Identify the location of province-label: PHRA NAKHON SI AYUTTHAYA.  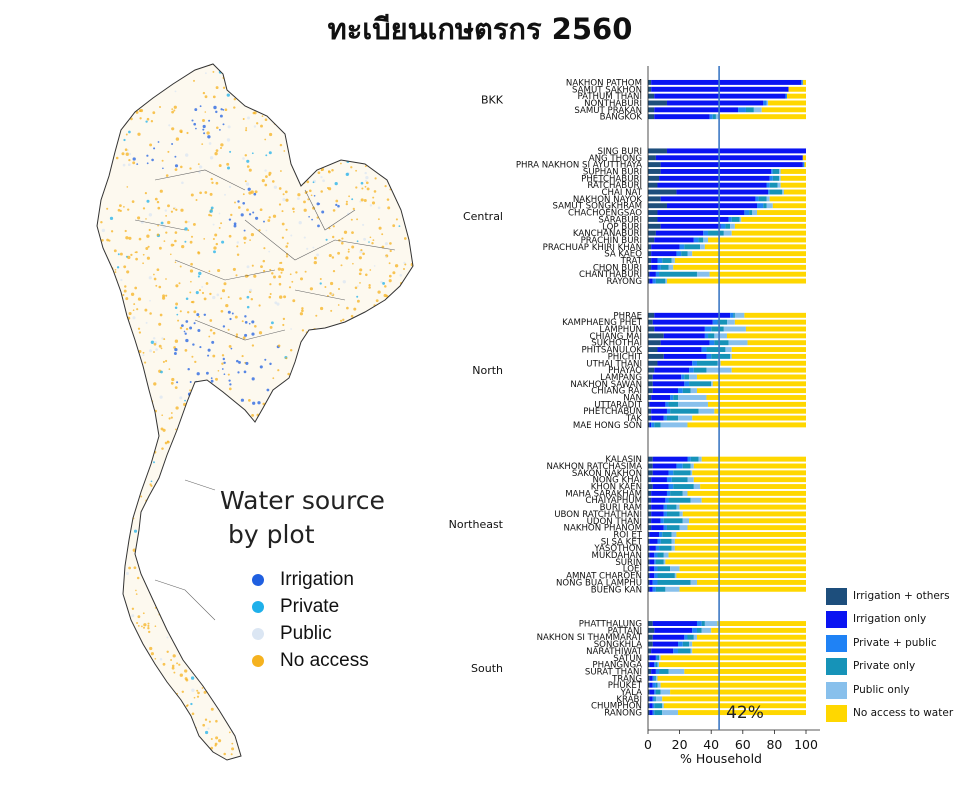
(579, 166).